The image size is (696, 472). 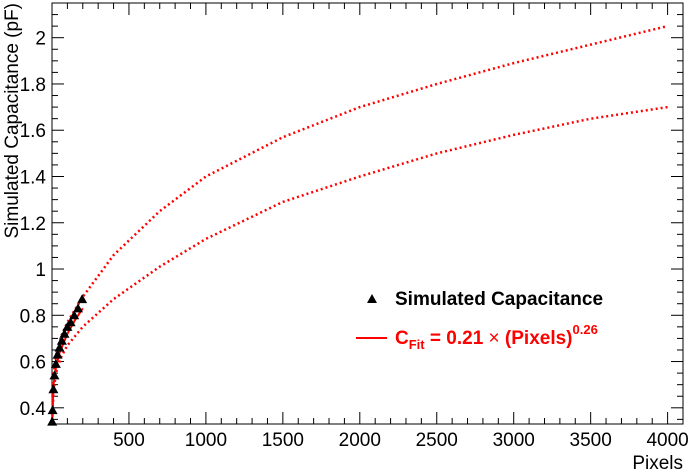 I want to click on fit-exponent: 0.26, so click(x=585, y=329).